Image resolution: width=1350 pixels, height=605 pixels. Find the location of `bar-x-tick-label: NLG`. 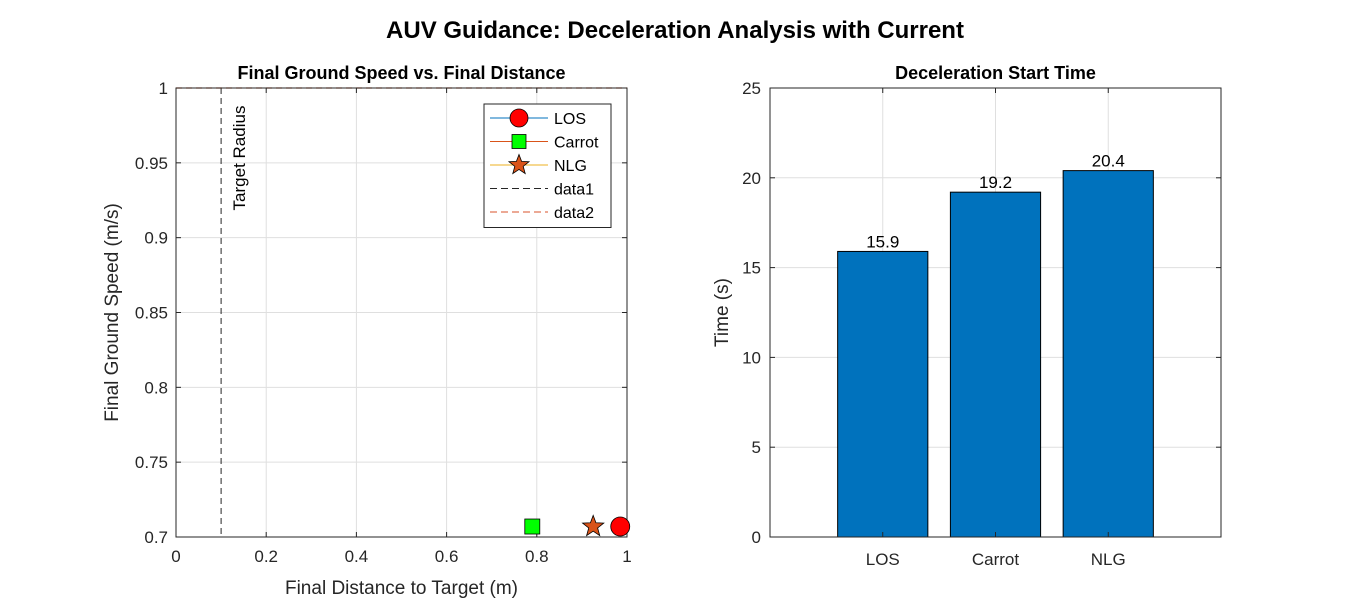

bar-x-tick-label: NLG is located at coordinates (1108, 559).